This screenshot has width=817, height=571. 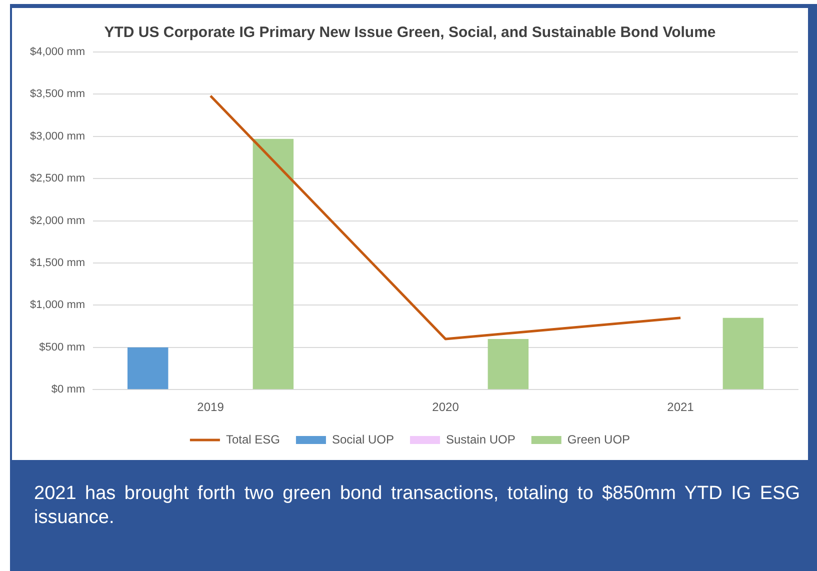 I want to click on x-tick-label: 2021, so click(x=680, y=407).